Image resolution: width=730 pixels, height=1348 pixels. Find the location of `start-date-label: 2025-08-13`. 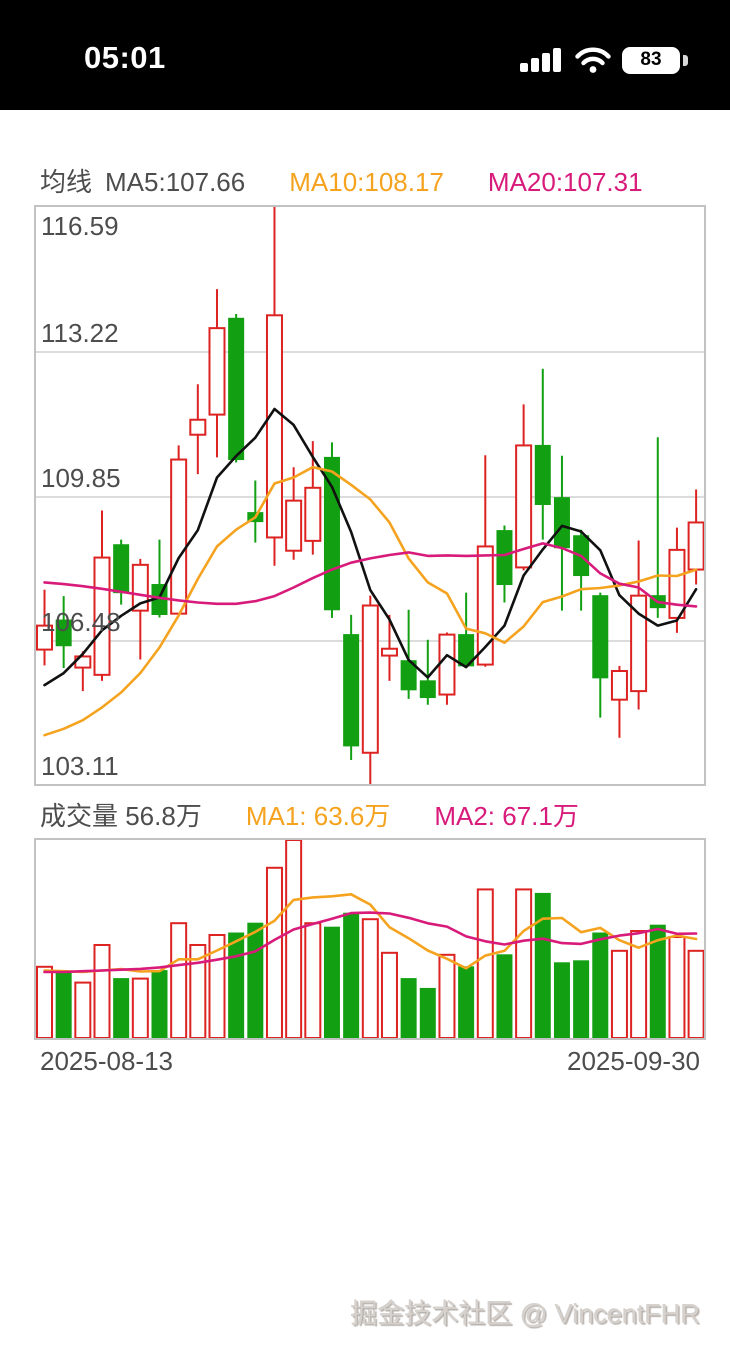

start-date-label: 2025-08-13 is located at coordinates (106, 1061).